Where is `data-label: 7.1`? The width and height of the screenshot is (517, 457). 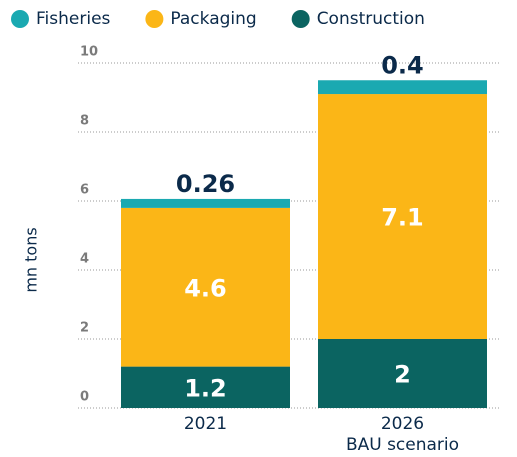 data-label: 7.1 is located at coordinates (402, 218).